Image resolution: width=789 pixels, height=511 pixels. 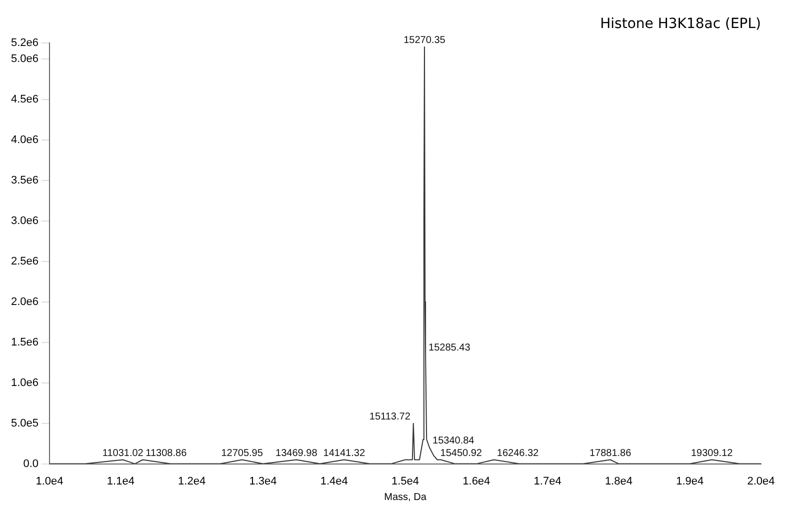 What do you see at coordinates (24, 423) in the screenshot?
I see `y-tick-label: 5.0e5` at bounding box center [24, 423].